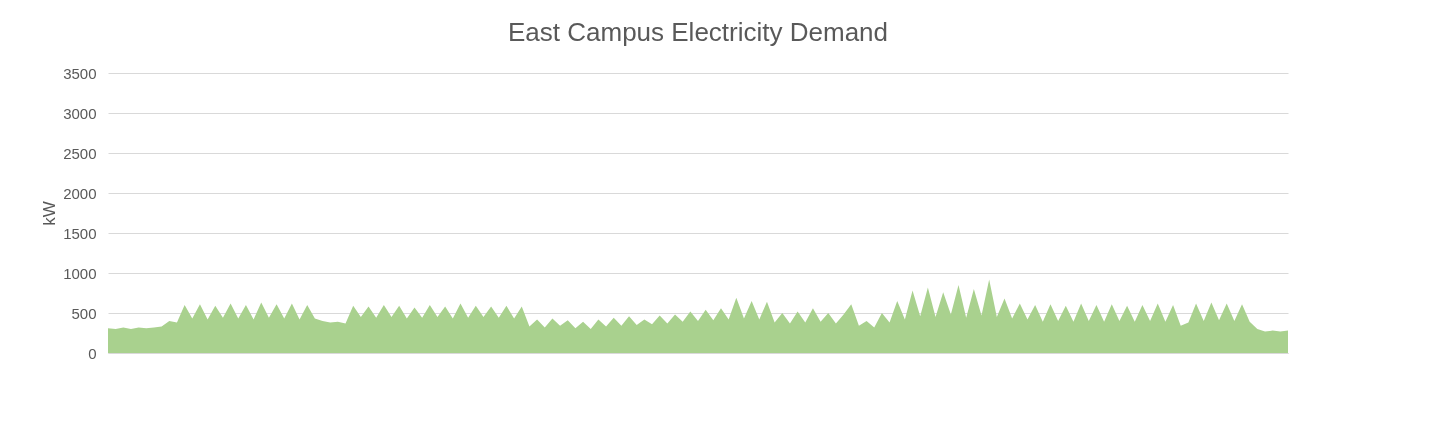  Describe the element at coordinates (50, 213) in the screenshot. I see `y-axis-title: kW` at that location.